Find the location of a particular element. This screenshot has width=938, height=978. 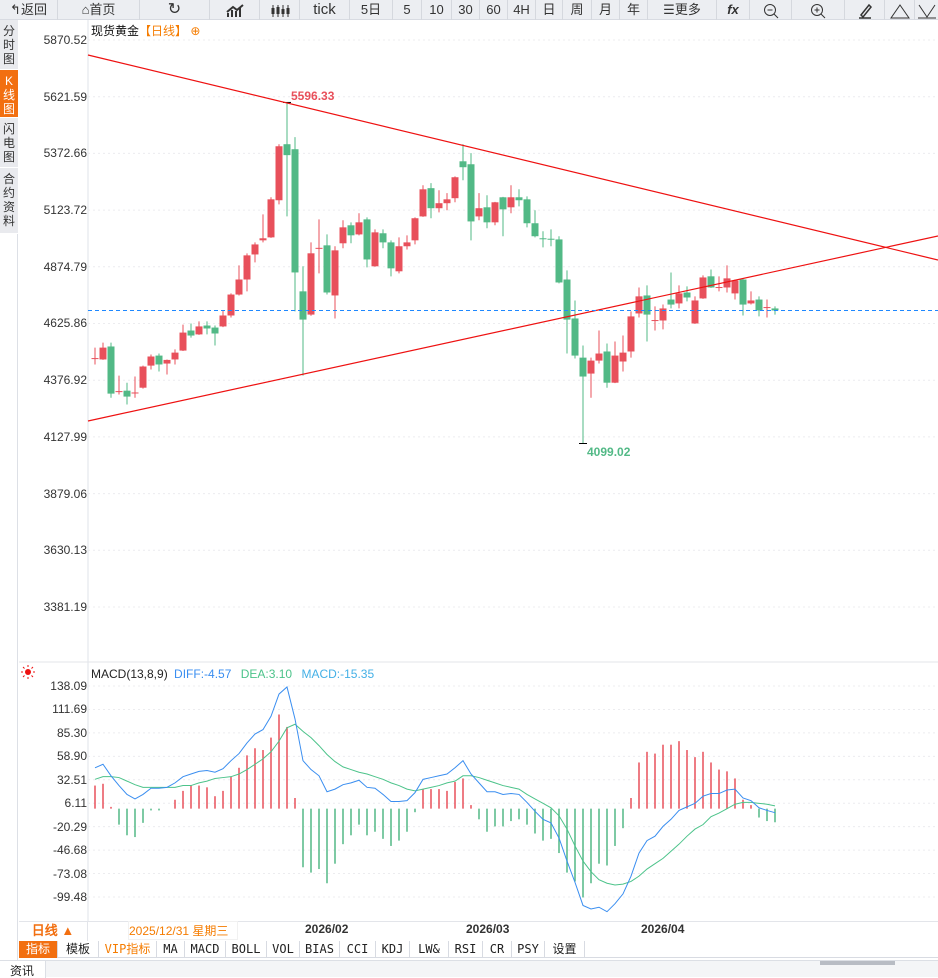

shape-down-button is located at coordinates (926, 10).